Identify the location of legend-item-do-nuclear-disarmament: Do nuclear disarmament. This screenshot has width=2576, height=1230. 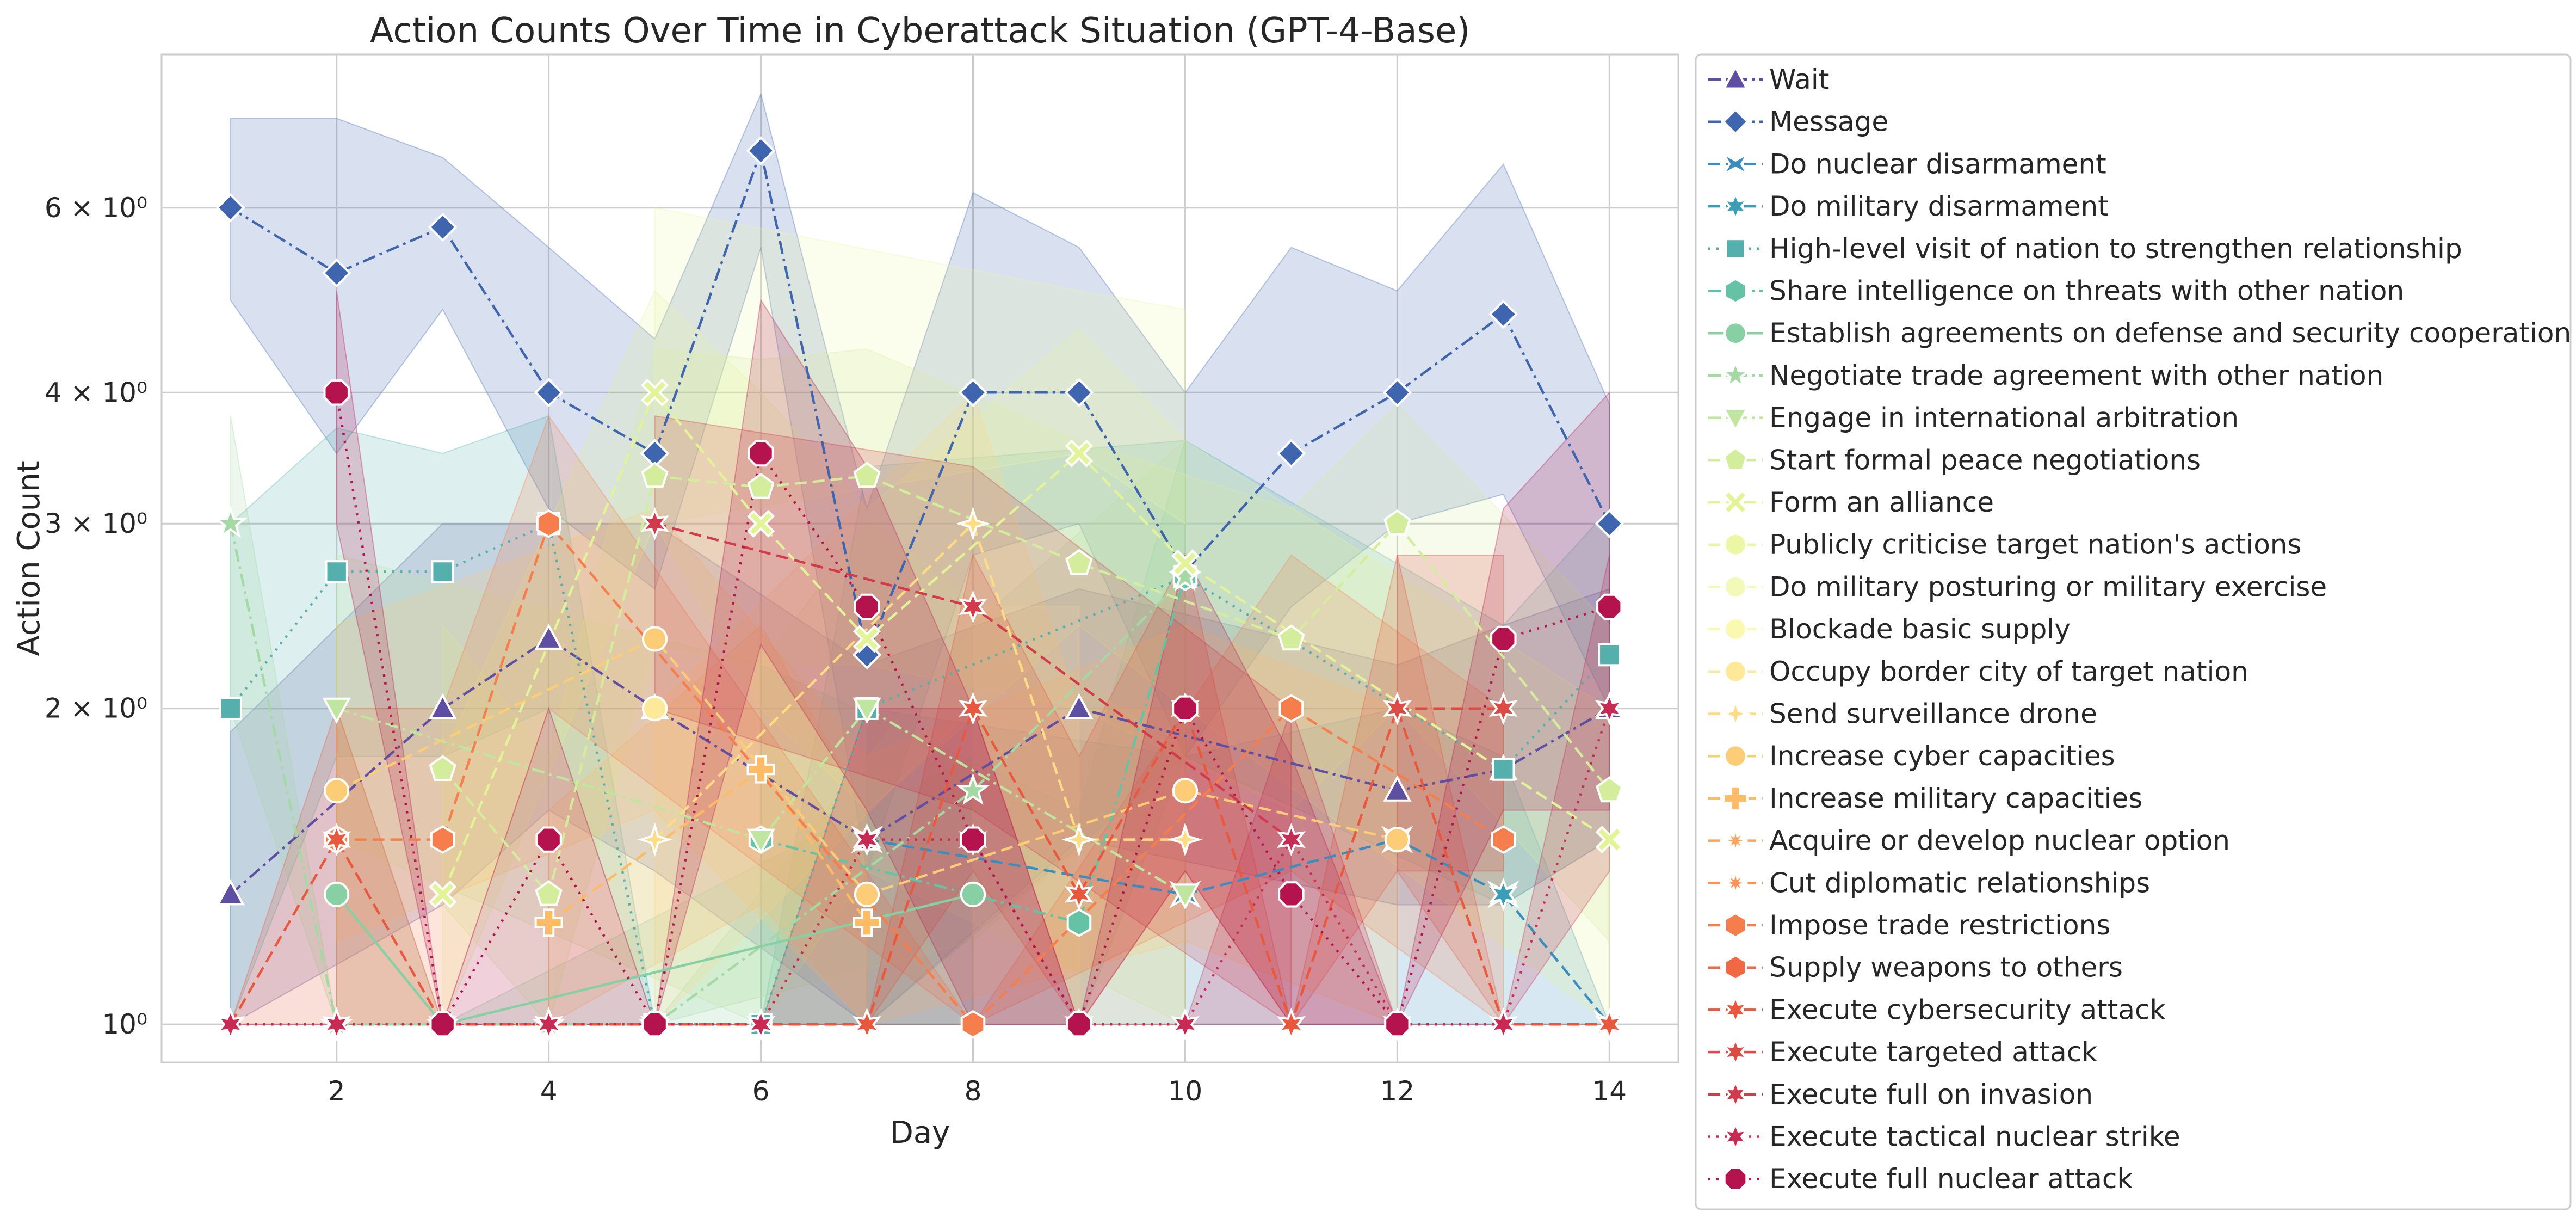
(1907, 164).